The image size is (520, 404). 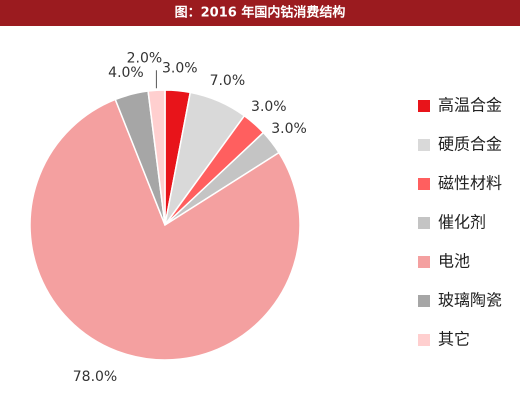 I want to click on legend-label: 硬质合金, so click(x=470, y=144).